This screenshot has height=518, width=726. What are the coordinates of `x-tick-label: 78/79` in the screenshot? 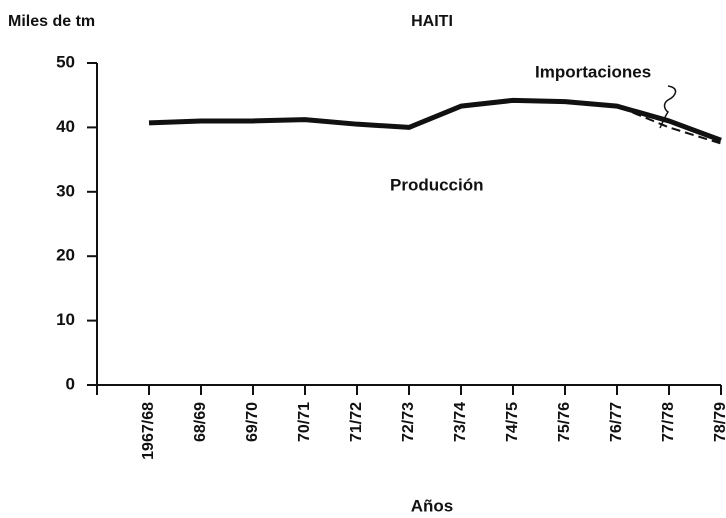 It's located at (719, 422).